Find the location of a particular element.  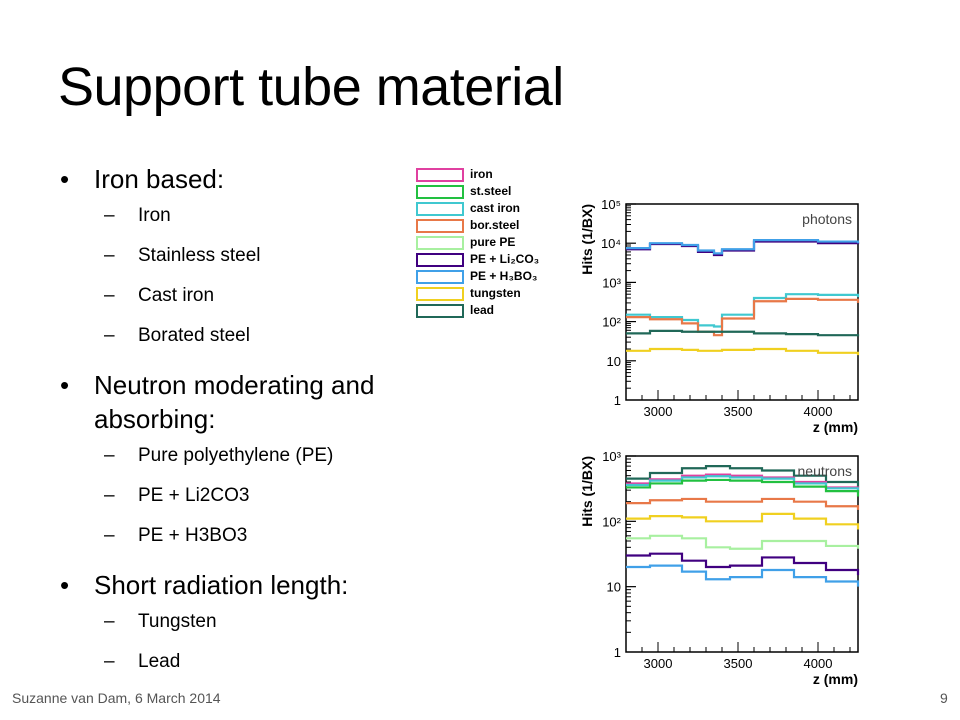

sub-bullet-item: – PE + H3BO3 is located at coordinates (230, 536).